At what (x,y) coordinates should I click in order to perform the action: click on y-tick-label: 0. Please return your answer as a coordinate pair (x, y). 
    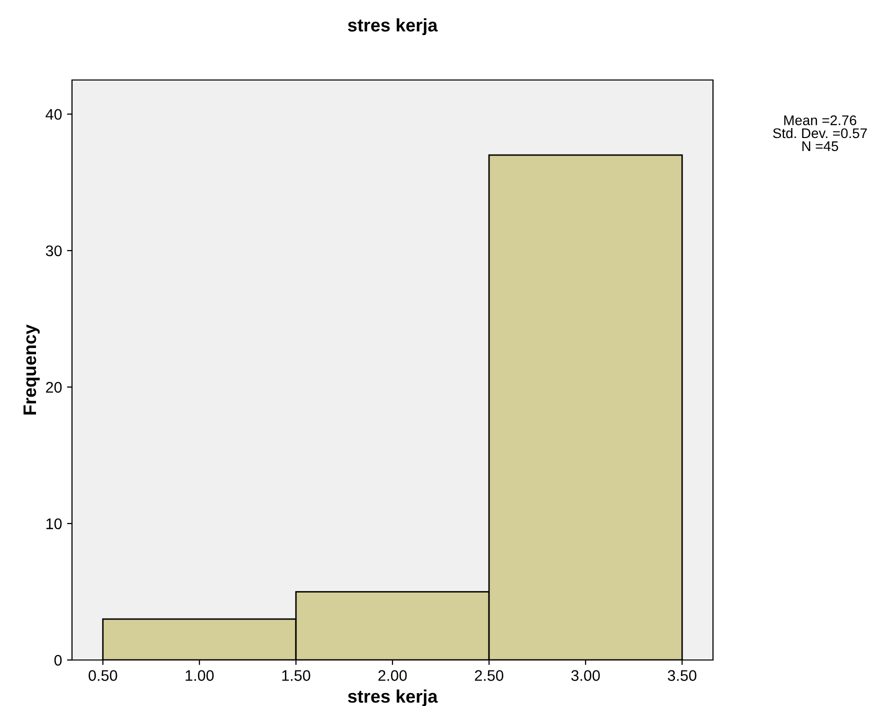
    Looking at the image, I should click on (58, 660).